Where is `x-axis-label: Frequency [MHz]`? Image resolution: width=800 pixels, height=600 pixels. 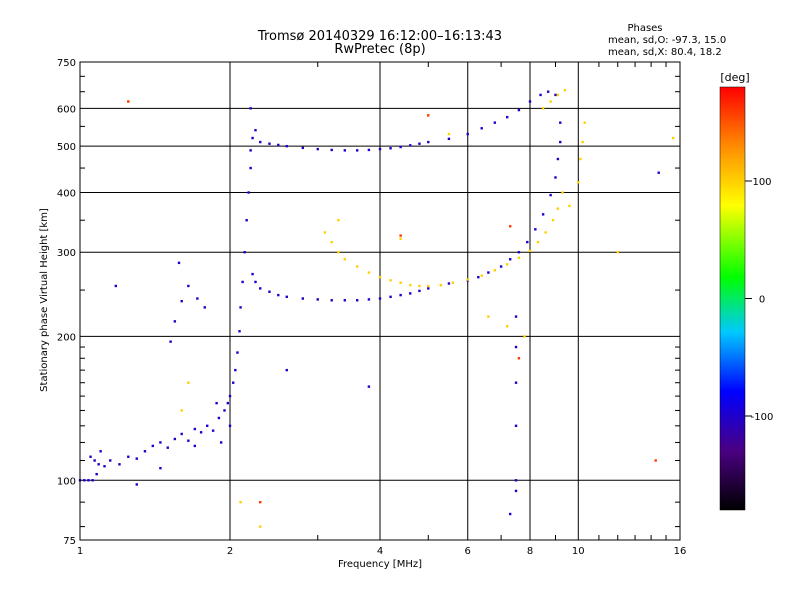
x-axis-label: Frequency [MHz] is located at coordinates (380, 564).